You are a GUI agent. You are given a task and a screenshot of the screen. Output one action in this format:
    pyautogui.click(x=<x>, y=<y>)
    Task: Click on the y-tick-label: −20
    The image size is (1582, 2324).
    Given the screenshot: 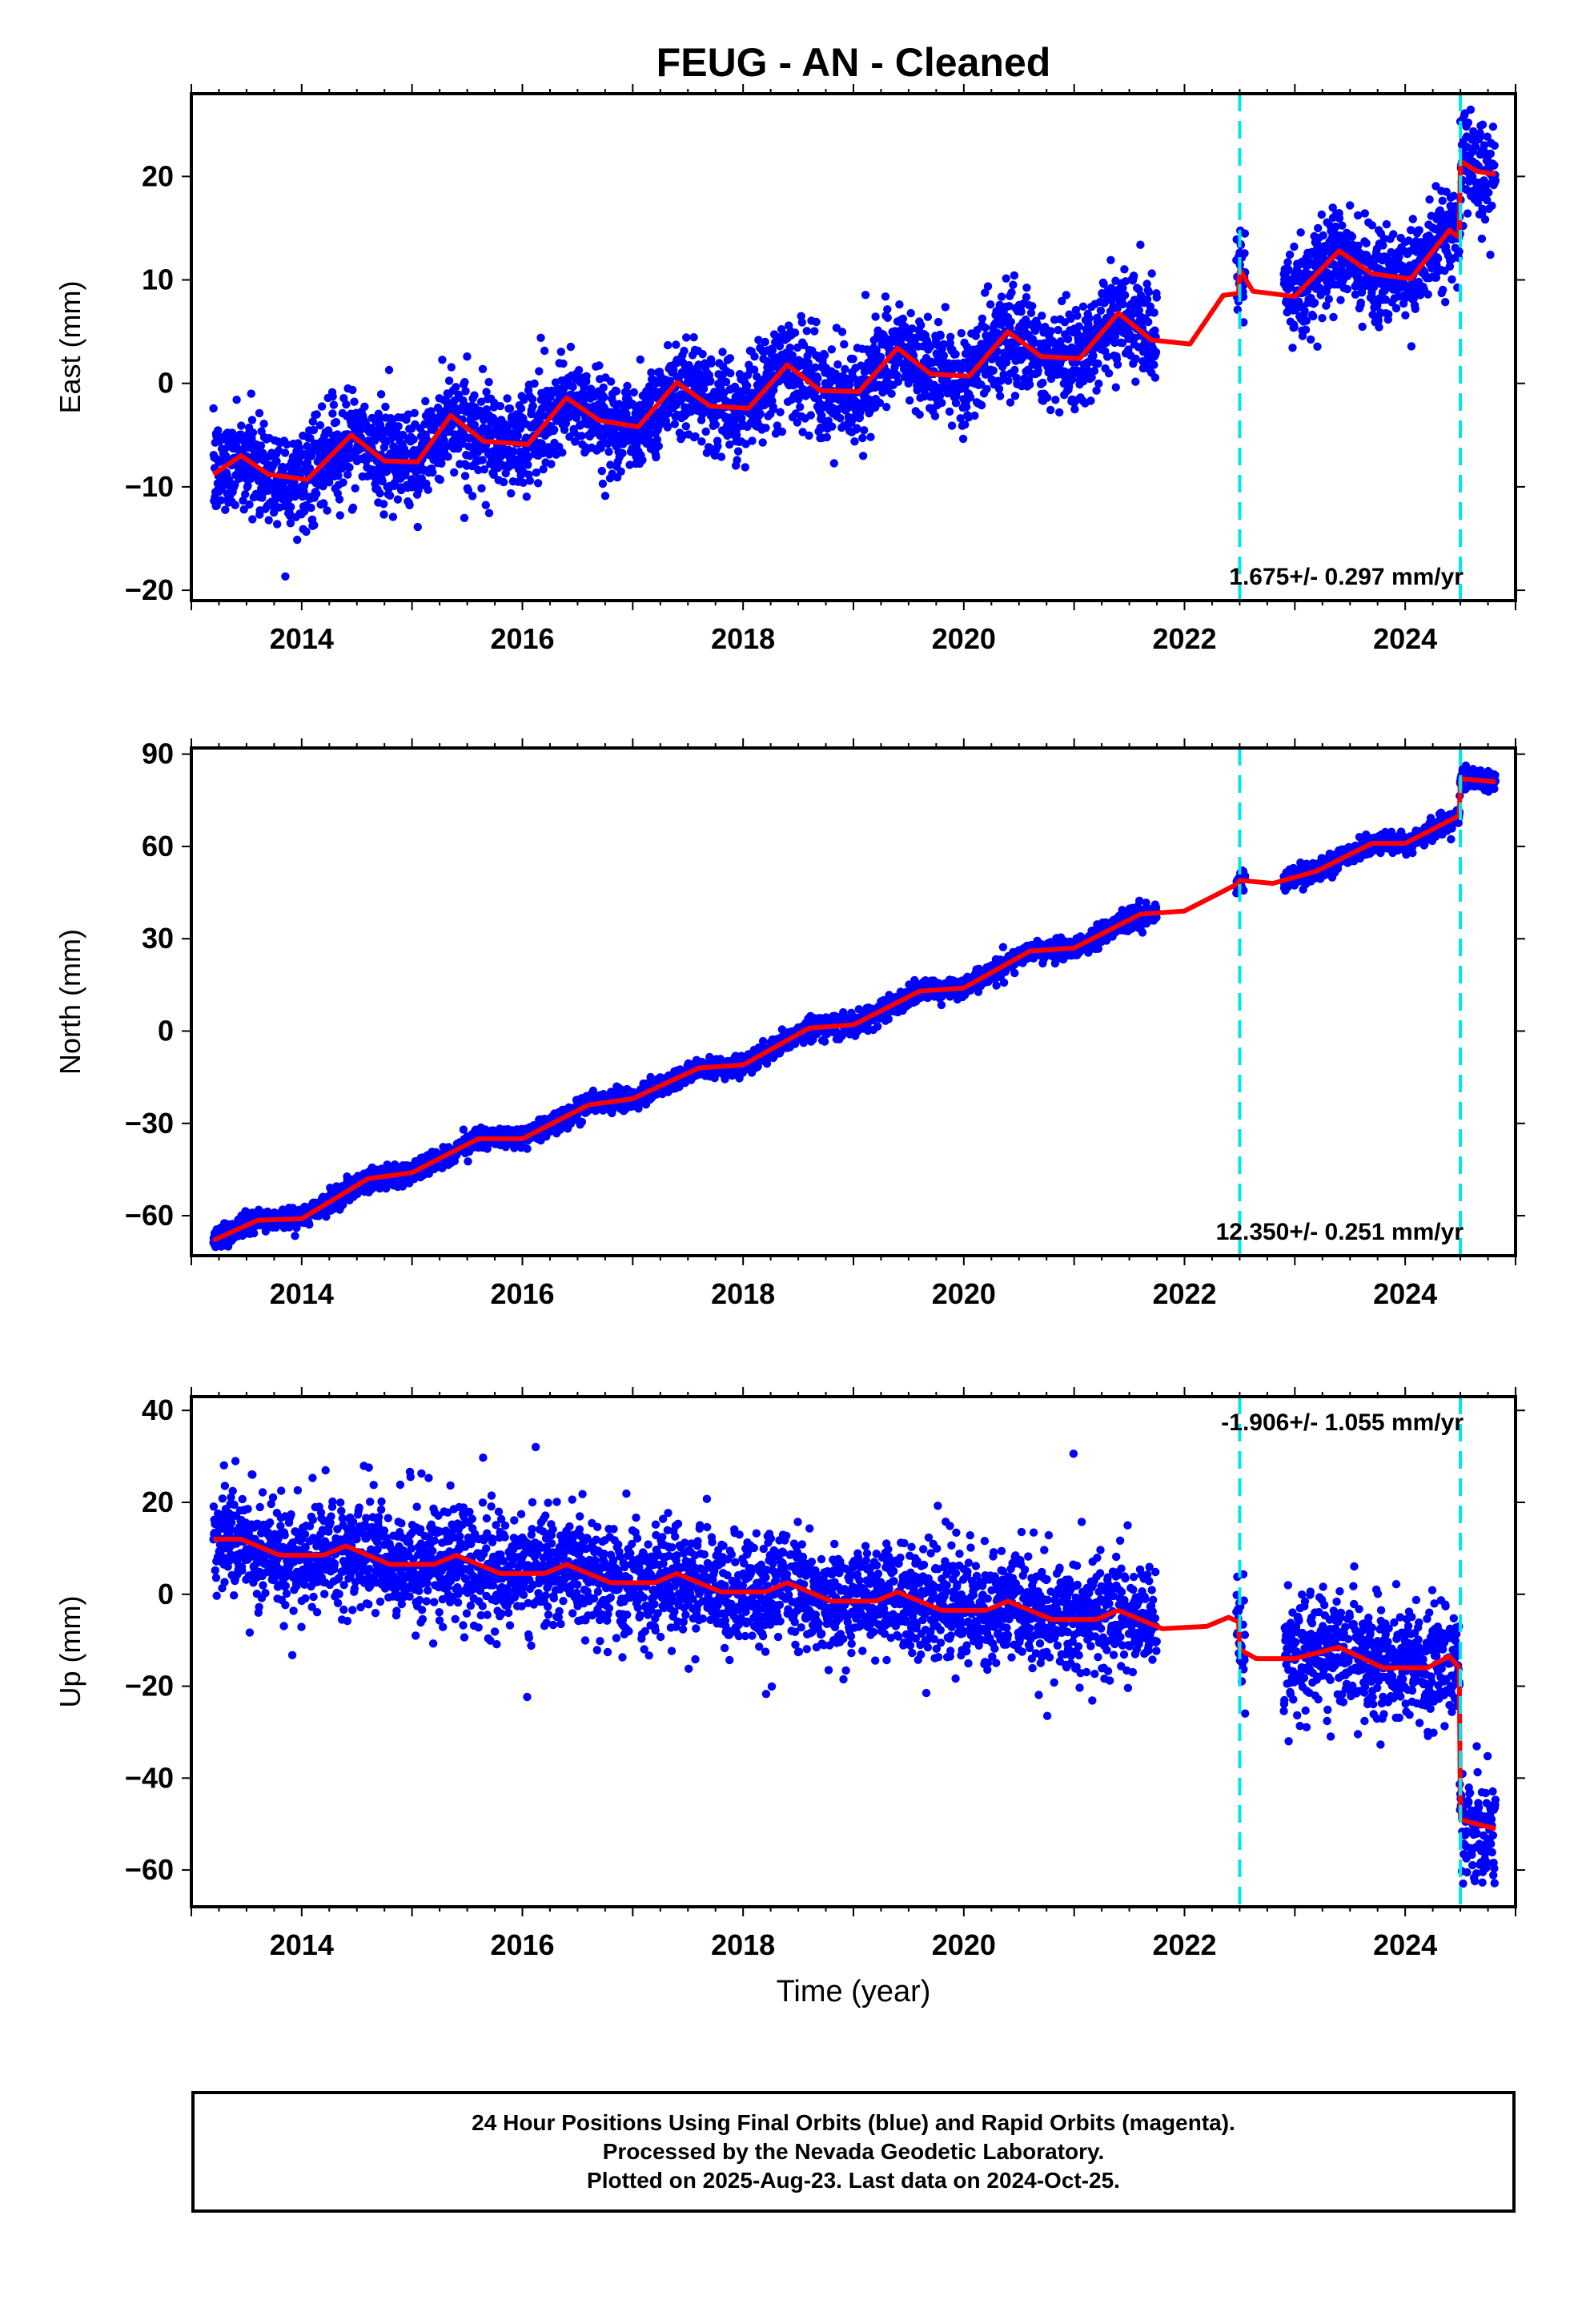 What is the action you would take?
    pyautogui.click(x=149, y=590)
    